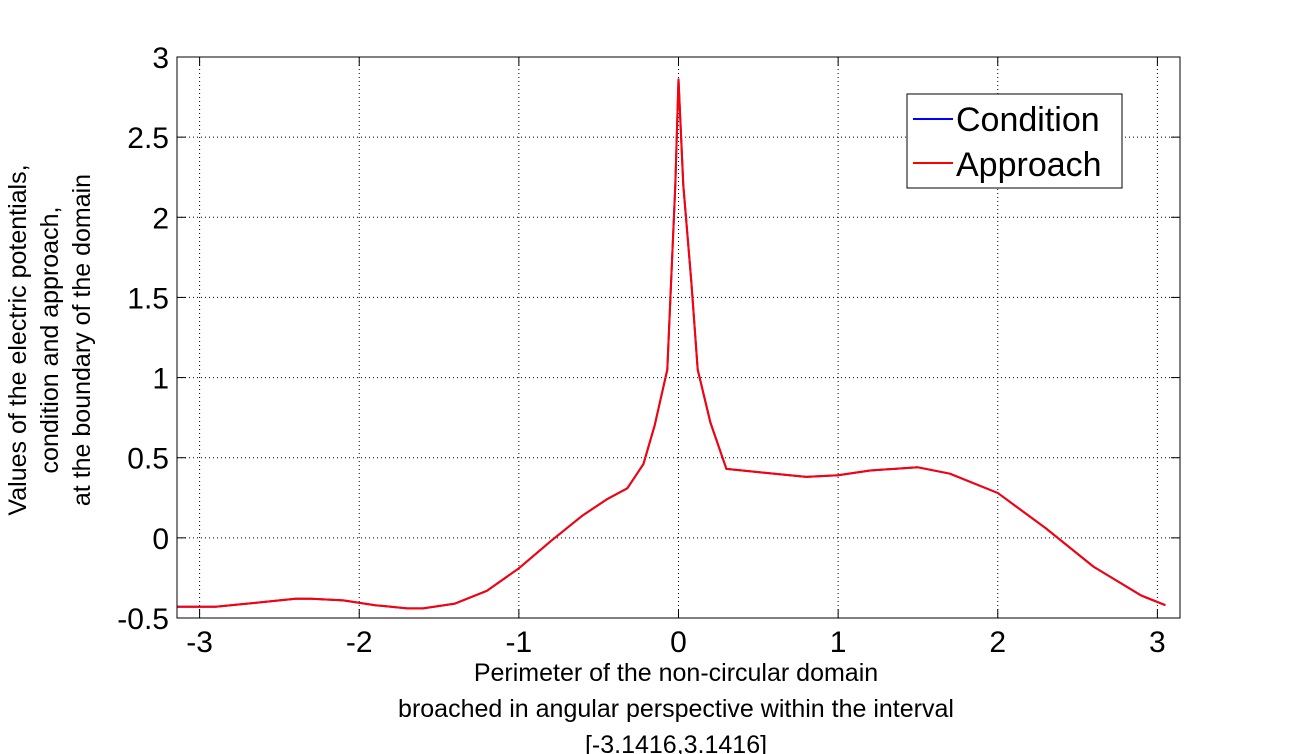 Image resolution: width=1303 pixels, height=754 pixels. Describe the element at coordinates (82, 340) in the screenshot. I see `y-axis-label-line-3: at the boundary of the domain` at that location.